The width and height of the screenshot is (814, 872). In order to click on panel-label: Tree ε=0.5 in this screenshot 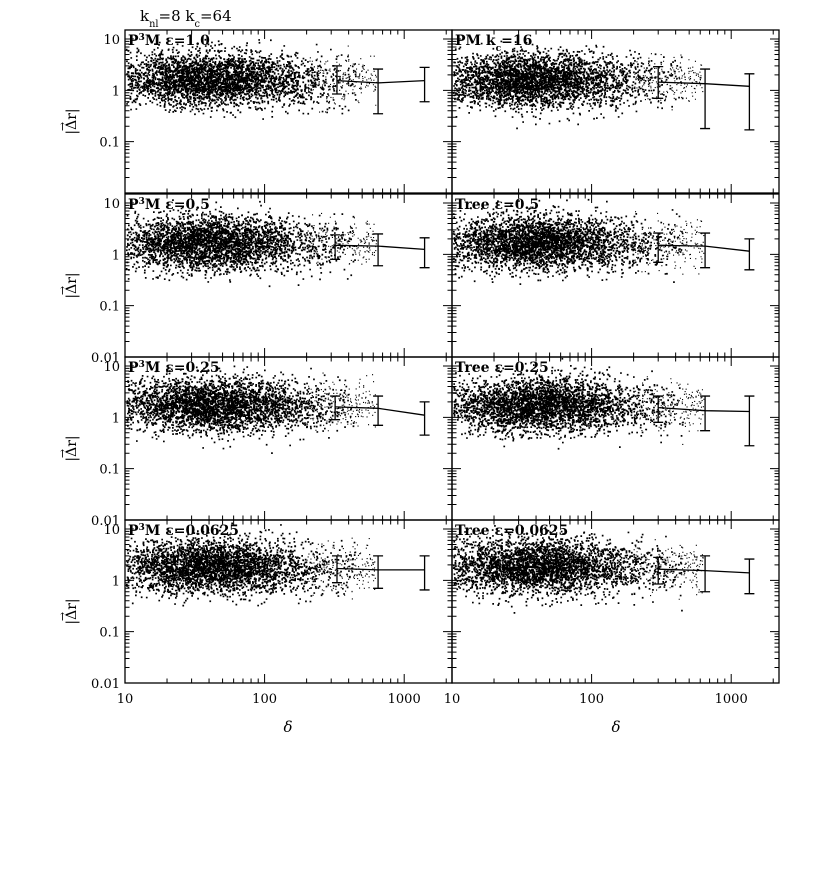, I will do `click(497, 205)`.